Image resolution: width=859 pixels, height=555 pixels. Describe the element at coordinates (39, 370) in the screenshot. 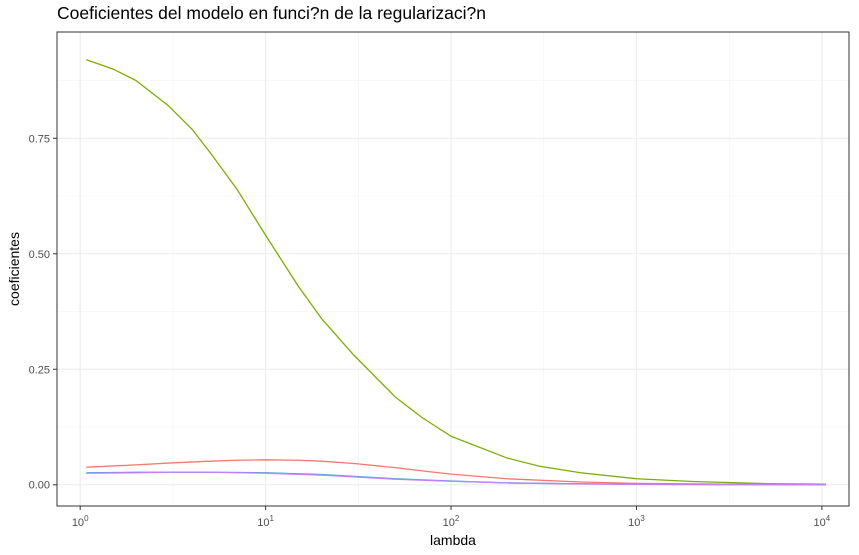

I see `y-tick-label: 0.25` at that location.